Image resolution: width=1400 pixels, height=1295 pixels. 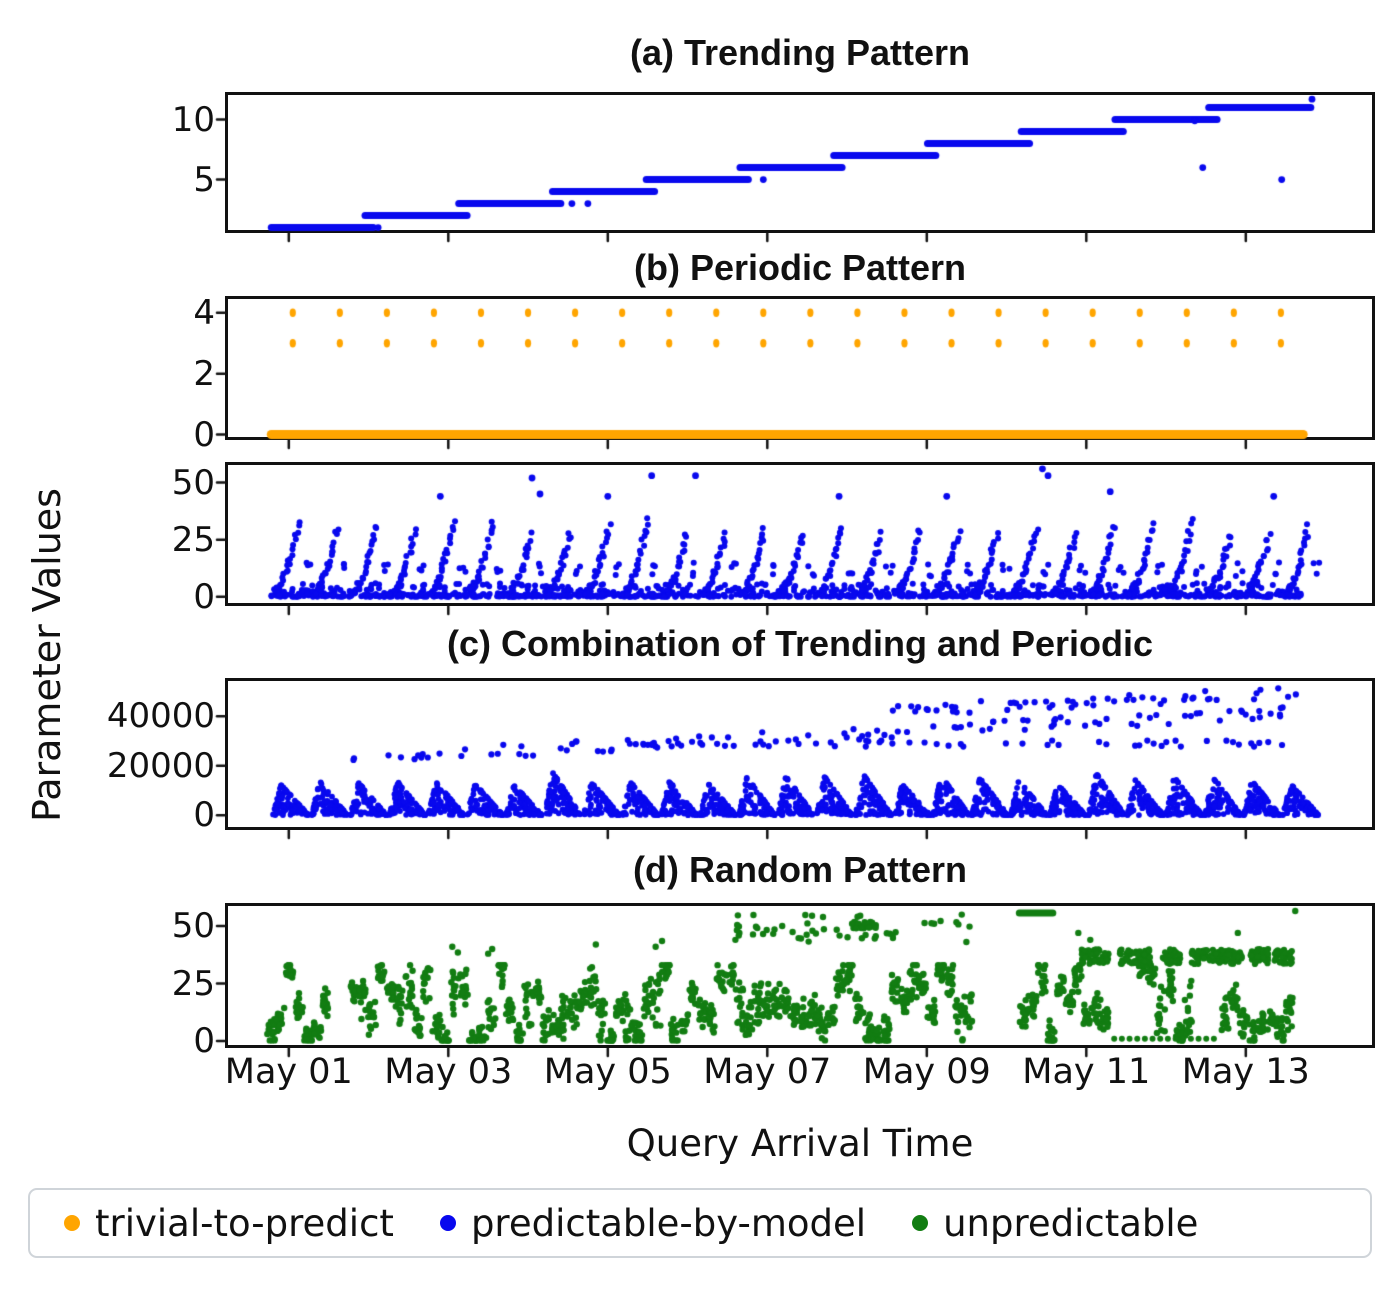 I want to click on panel-b-bottom-plot, so click(x=800, y=534).